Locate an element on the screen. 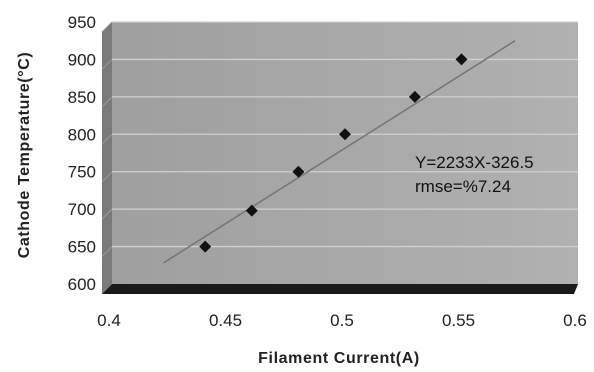 This screenshot has width=594, height=372. y-tick-label: 900 is located at coordinates (82, 59).